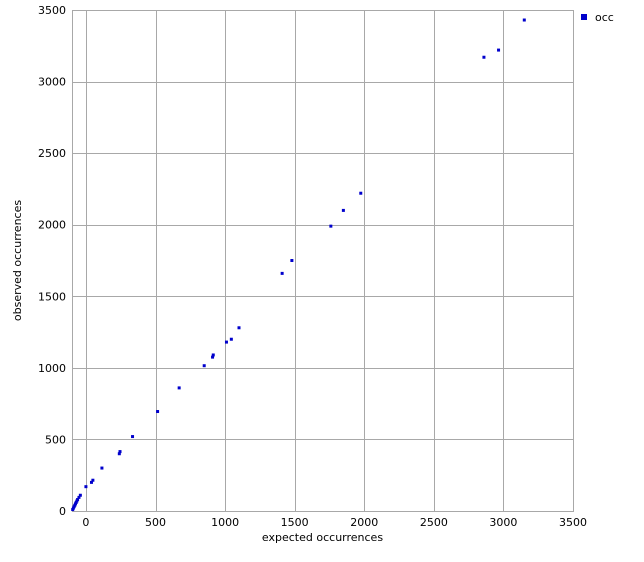 The image size is (644, 562). Describe the element at coordinates (334, 522) in the screenshot. I see `x-tick-labels: 0 500 1000 1500 2000 2500 3000 3500` at that location.